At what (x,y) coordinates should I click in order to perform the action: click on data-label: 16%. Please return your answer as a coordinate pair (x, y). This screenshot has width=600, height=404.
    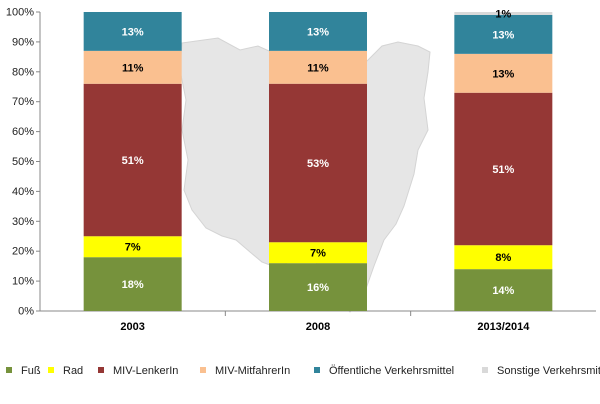
    Looking at the image, I should click on (318, 288).